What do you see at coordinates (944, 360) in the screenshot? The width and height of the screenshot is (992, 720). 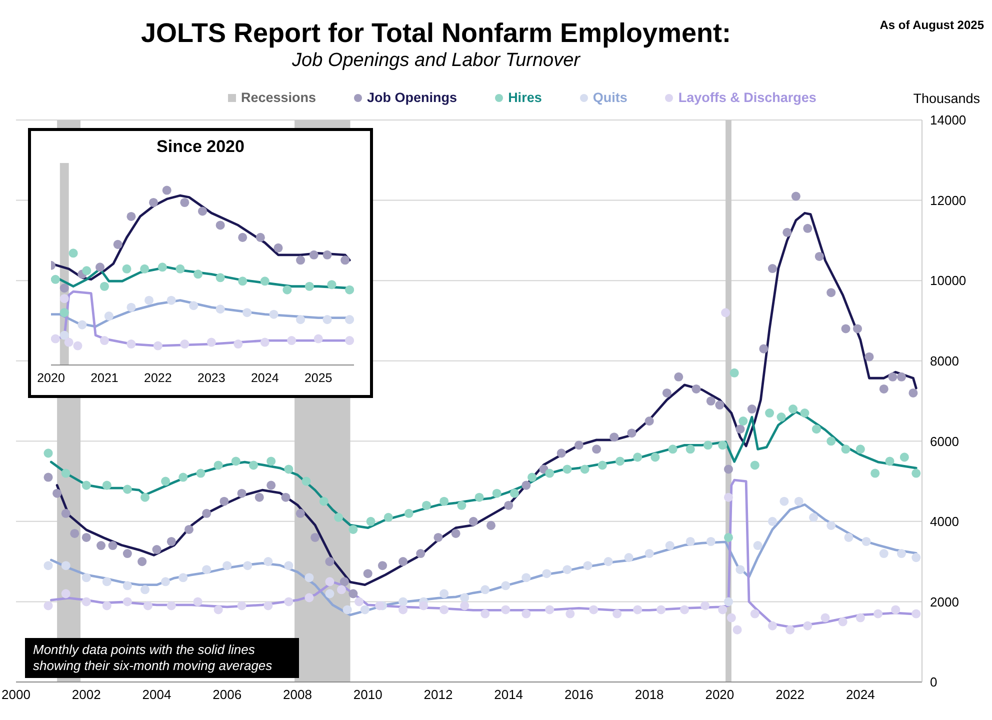 I see `y-tick-label: 8000` at bounding box center [944, 360].